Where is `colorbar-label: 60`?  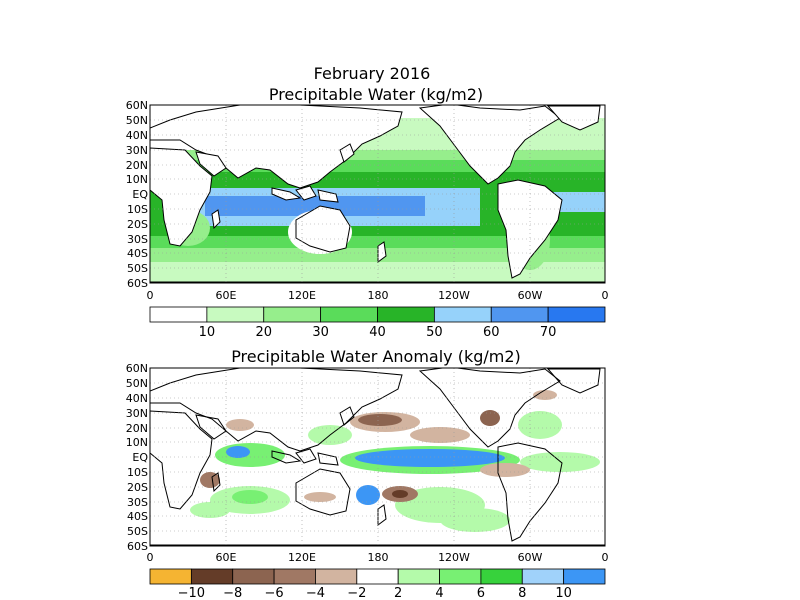 colorbar-label: 60 is located at coordinates (491, 332).